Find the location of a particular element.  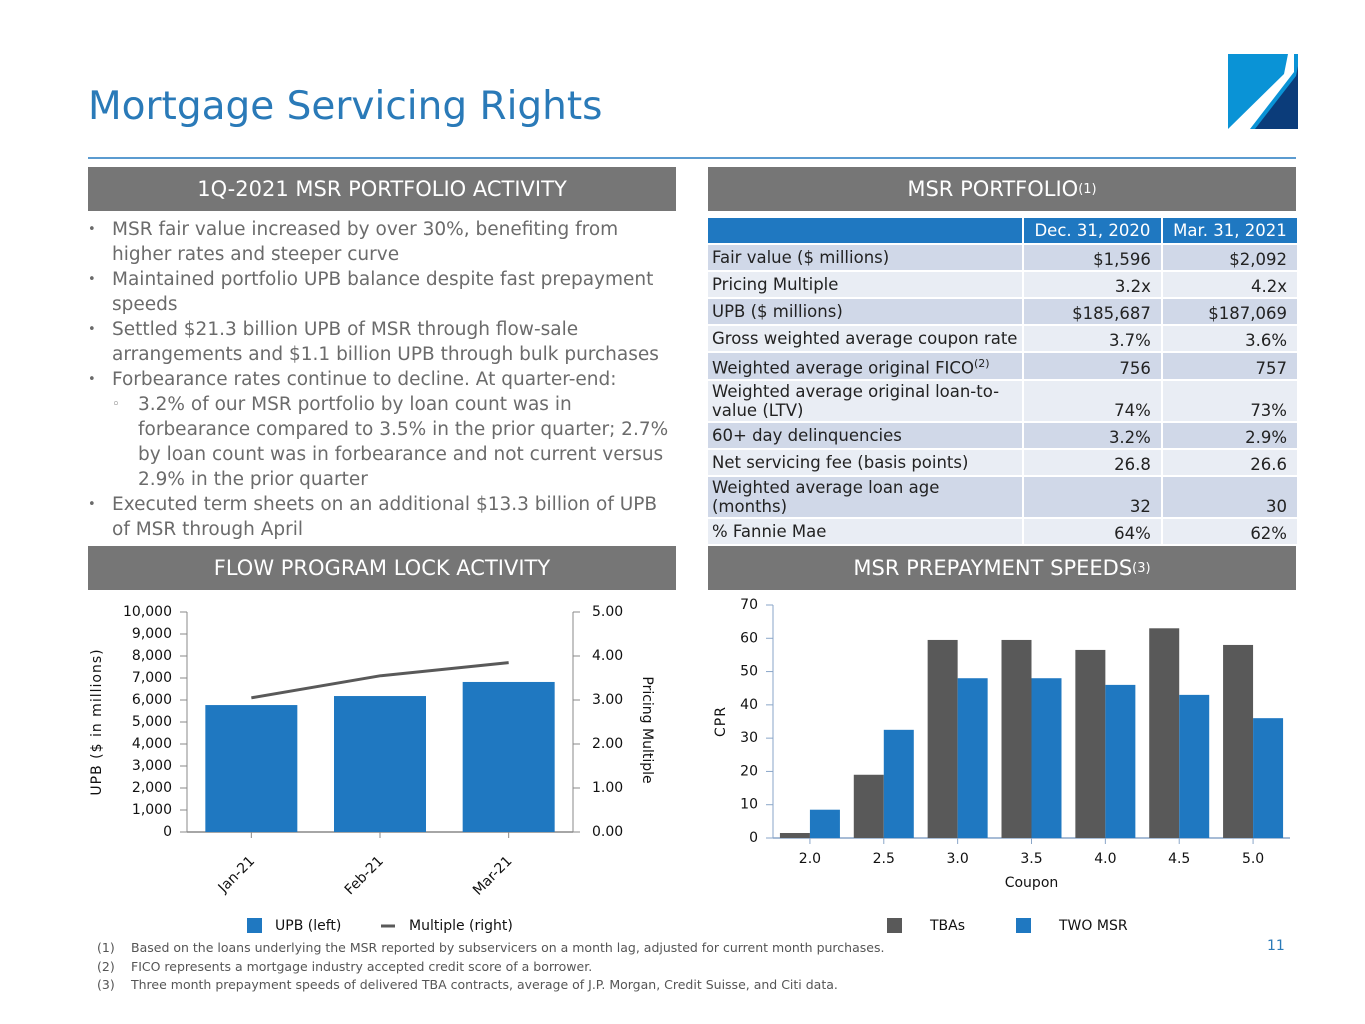

x-tick-label: 4.5 is located at coordinates (1179, 859).